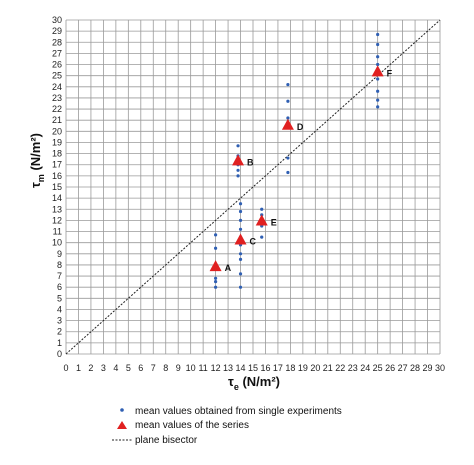 The height and width of the screenshot is (465, 474). Describe the element at coordinates (59, 309) in the screenshot. I see `y-tick-label: 4` at that location.